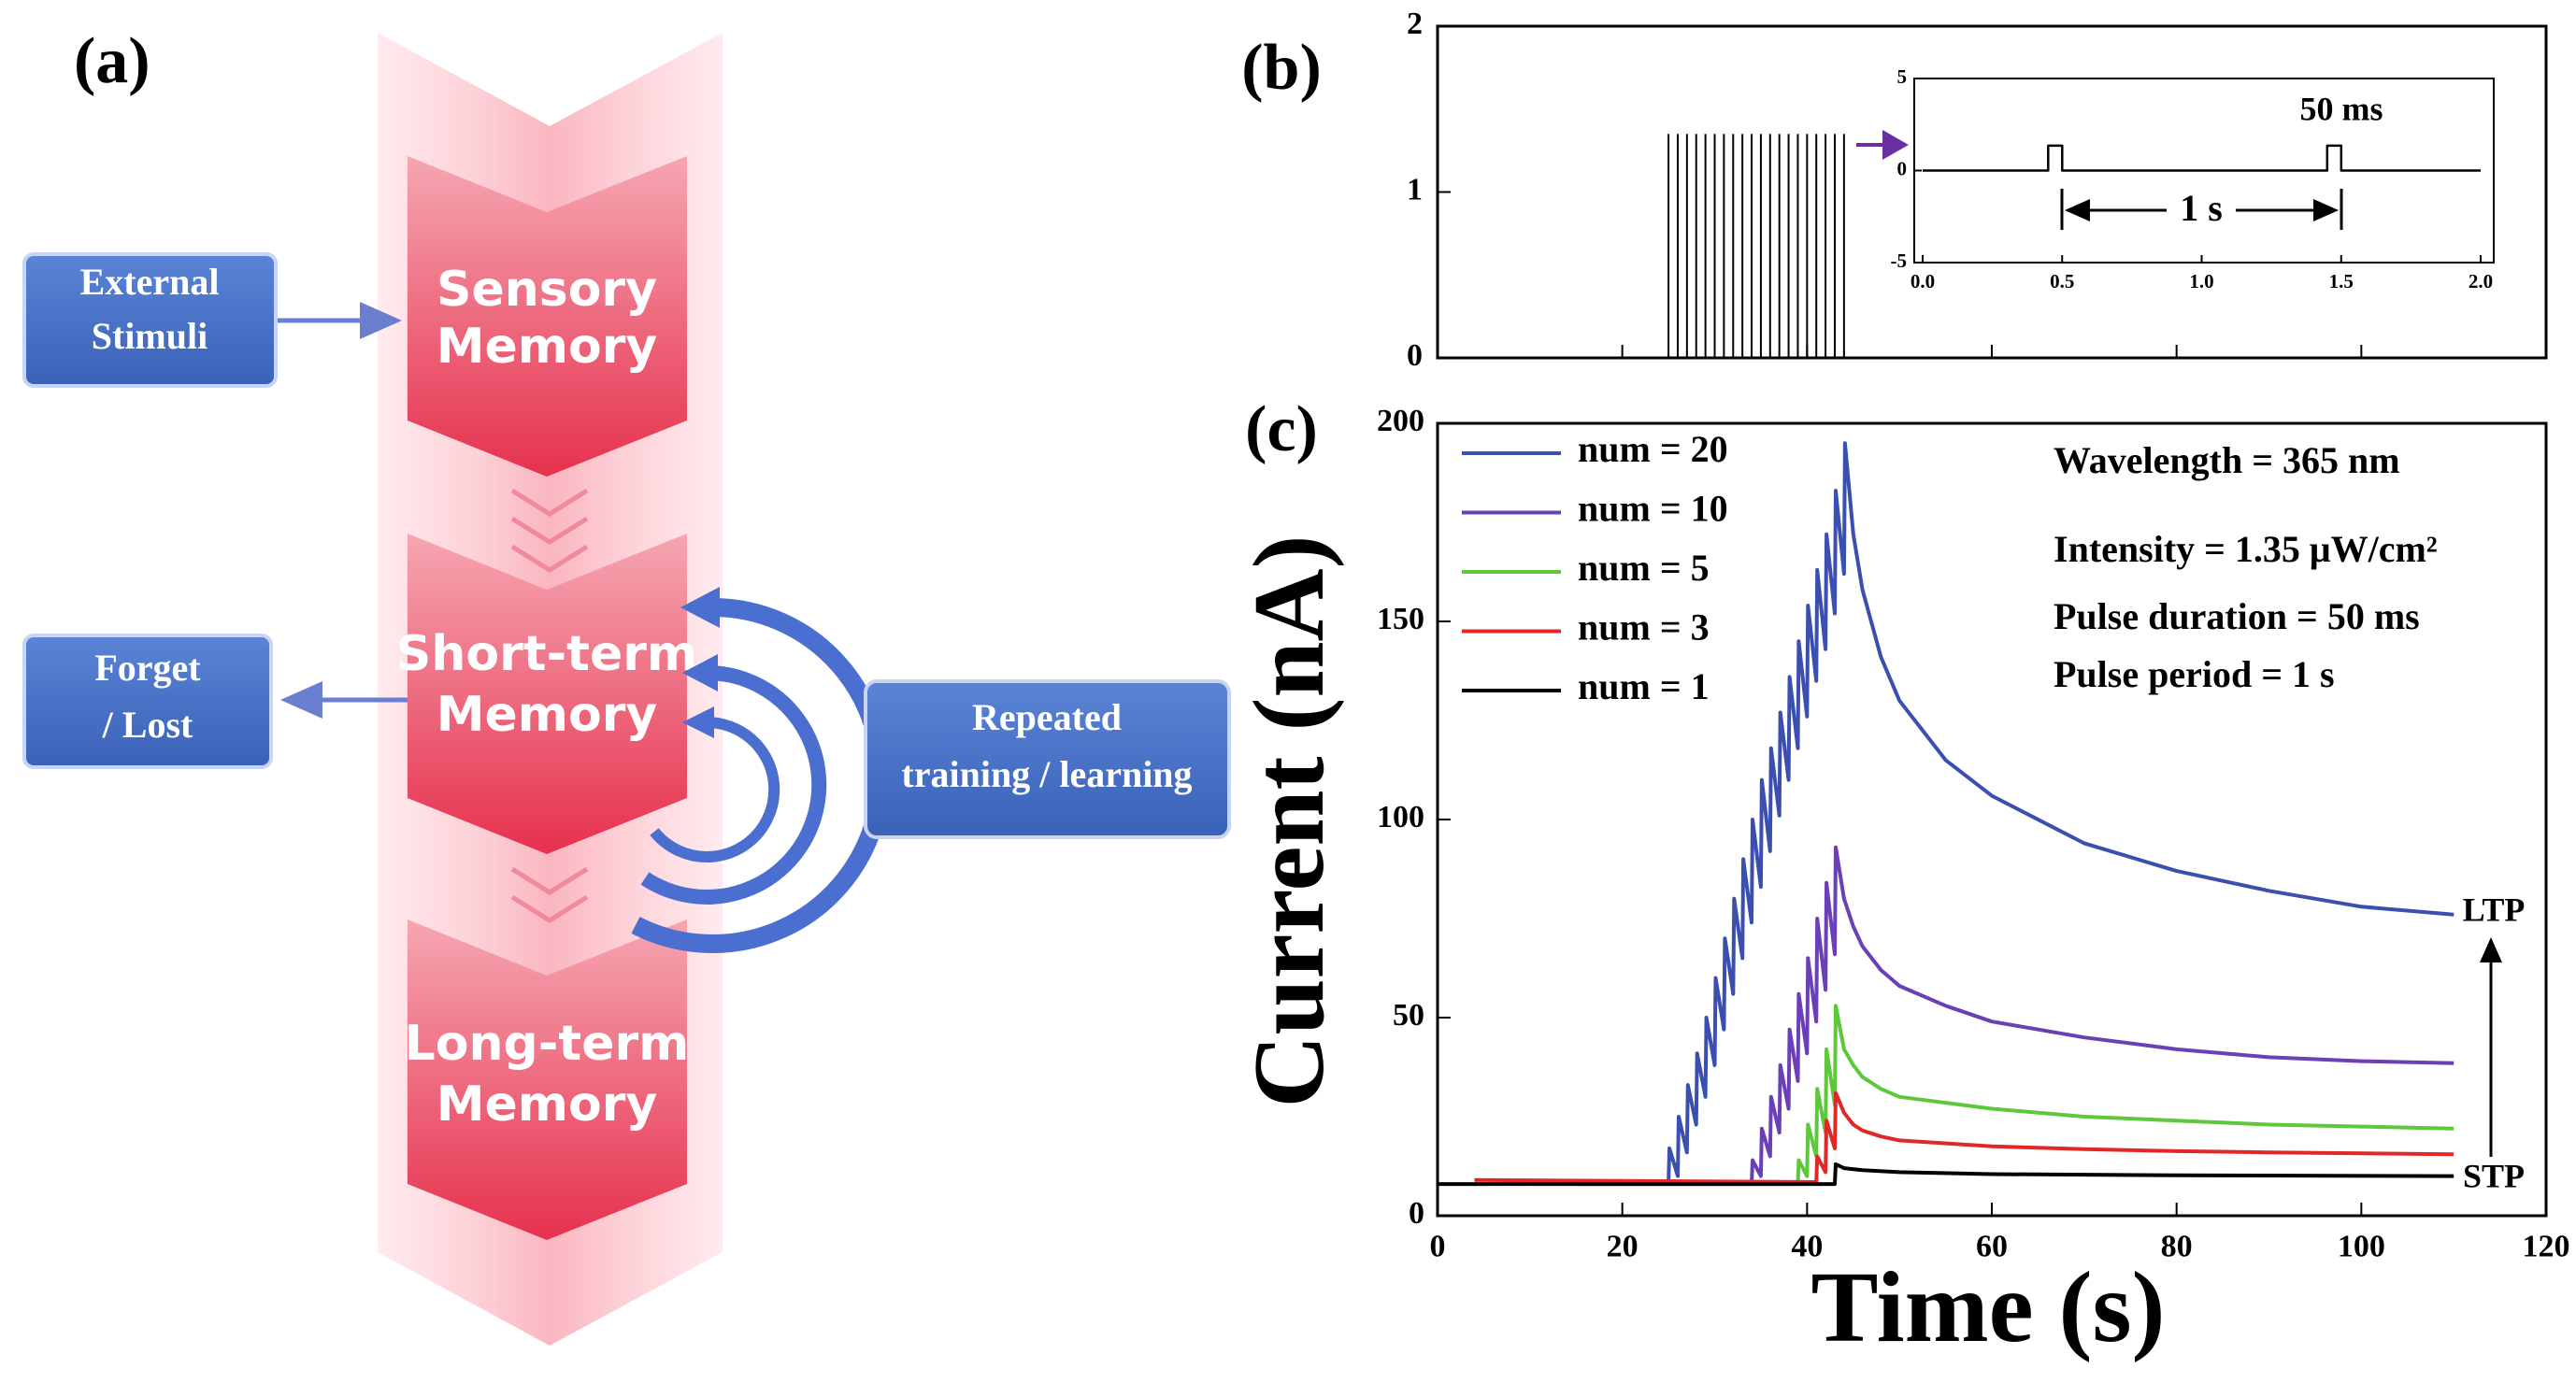 The image size is (2576, 1397). Describe the element at coordinates (1989, 1307) in the screenshot. I see `x-axis-title: Time (s)` at that location.